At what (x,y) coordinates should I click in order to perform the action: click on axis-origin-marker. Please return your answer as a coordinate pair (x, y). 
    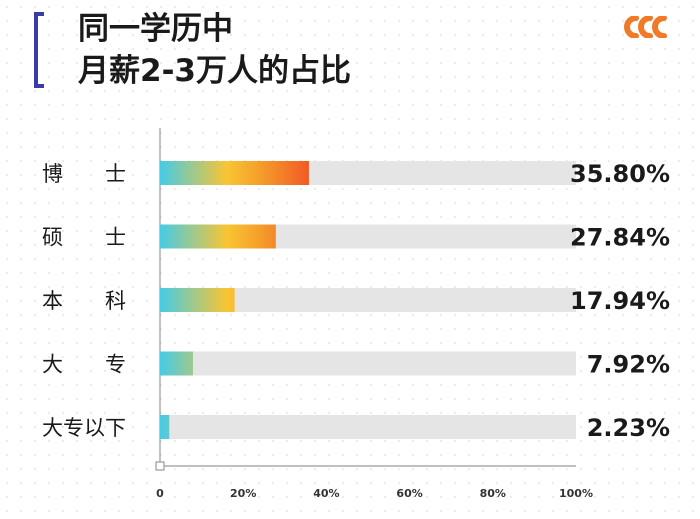
    Looking at the image, I should click on (160, 466).